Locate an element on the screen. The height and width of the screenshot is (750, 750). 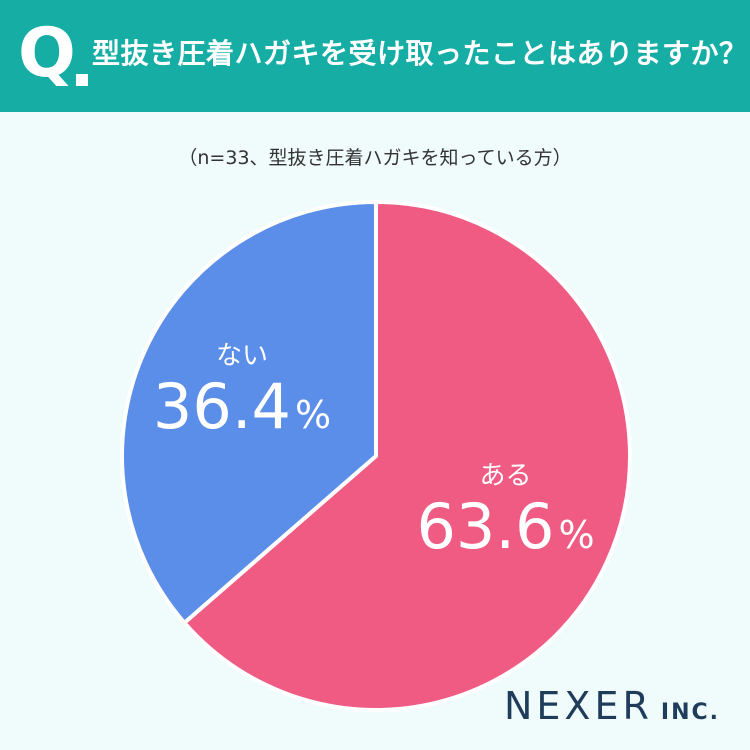
slice-name-nai: ない is located at coordinates (241, 355).